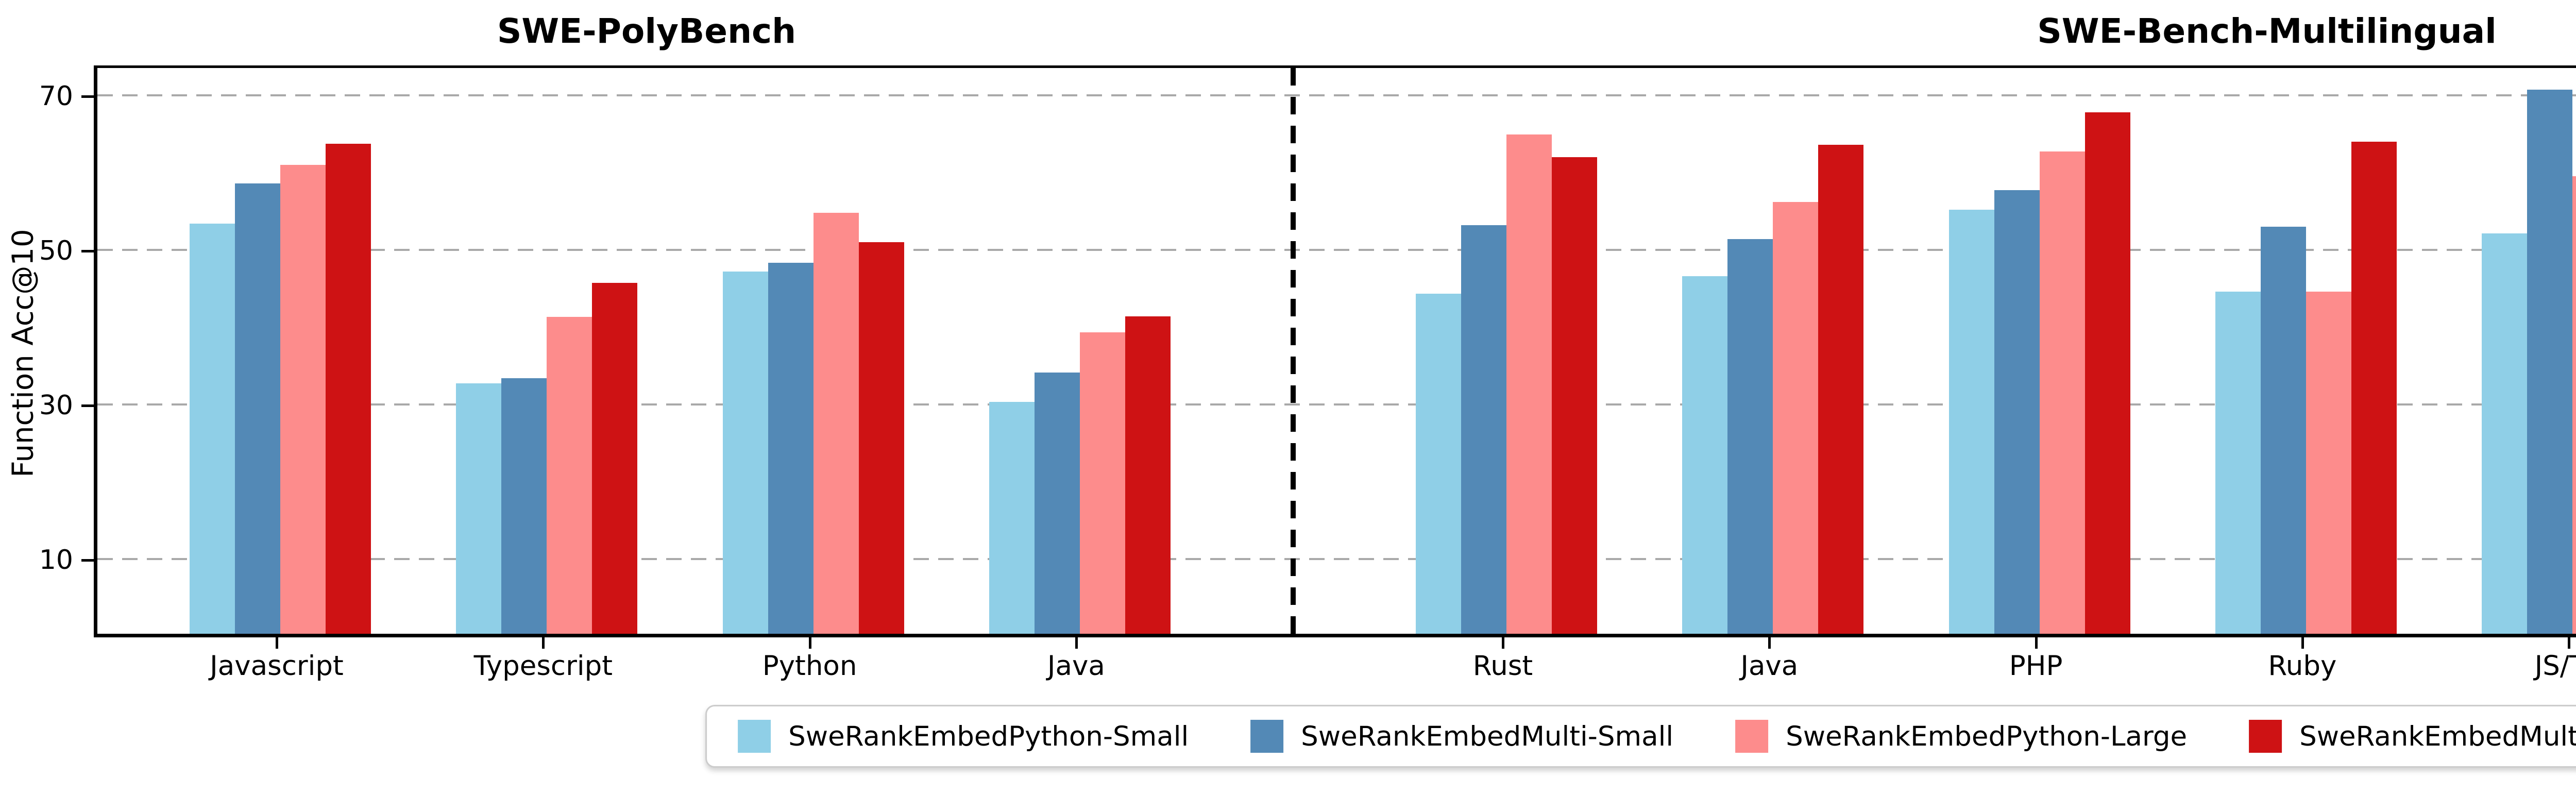  I want to click on y-tick-label: 70, so click(56, 96).